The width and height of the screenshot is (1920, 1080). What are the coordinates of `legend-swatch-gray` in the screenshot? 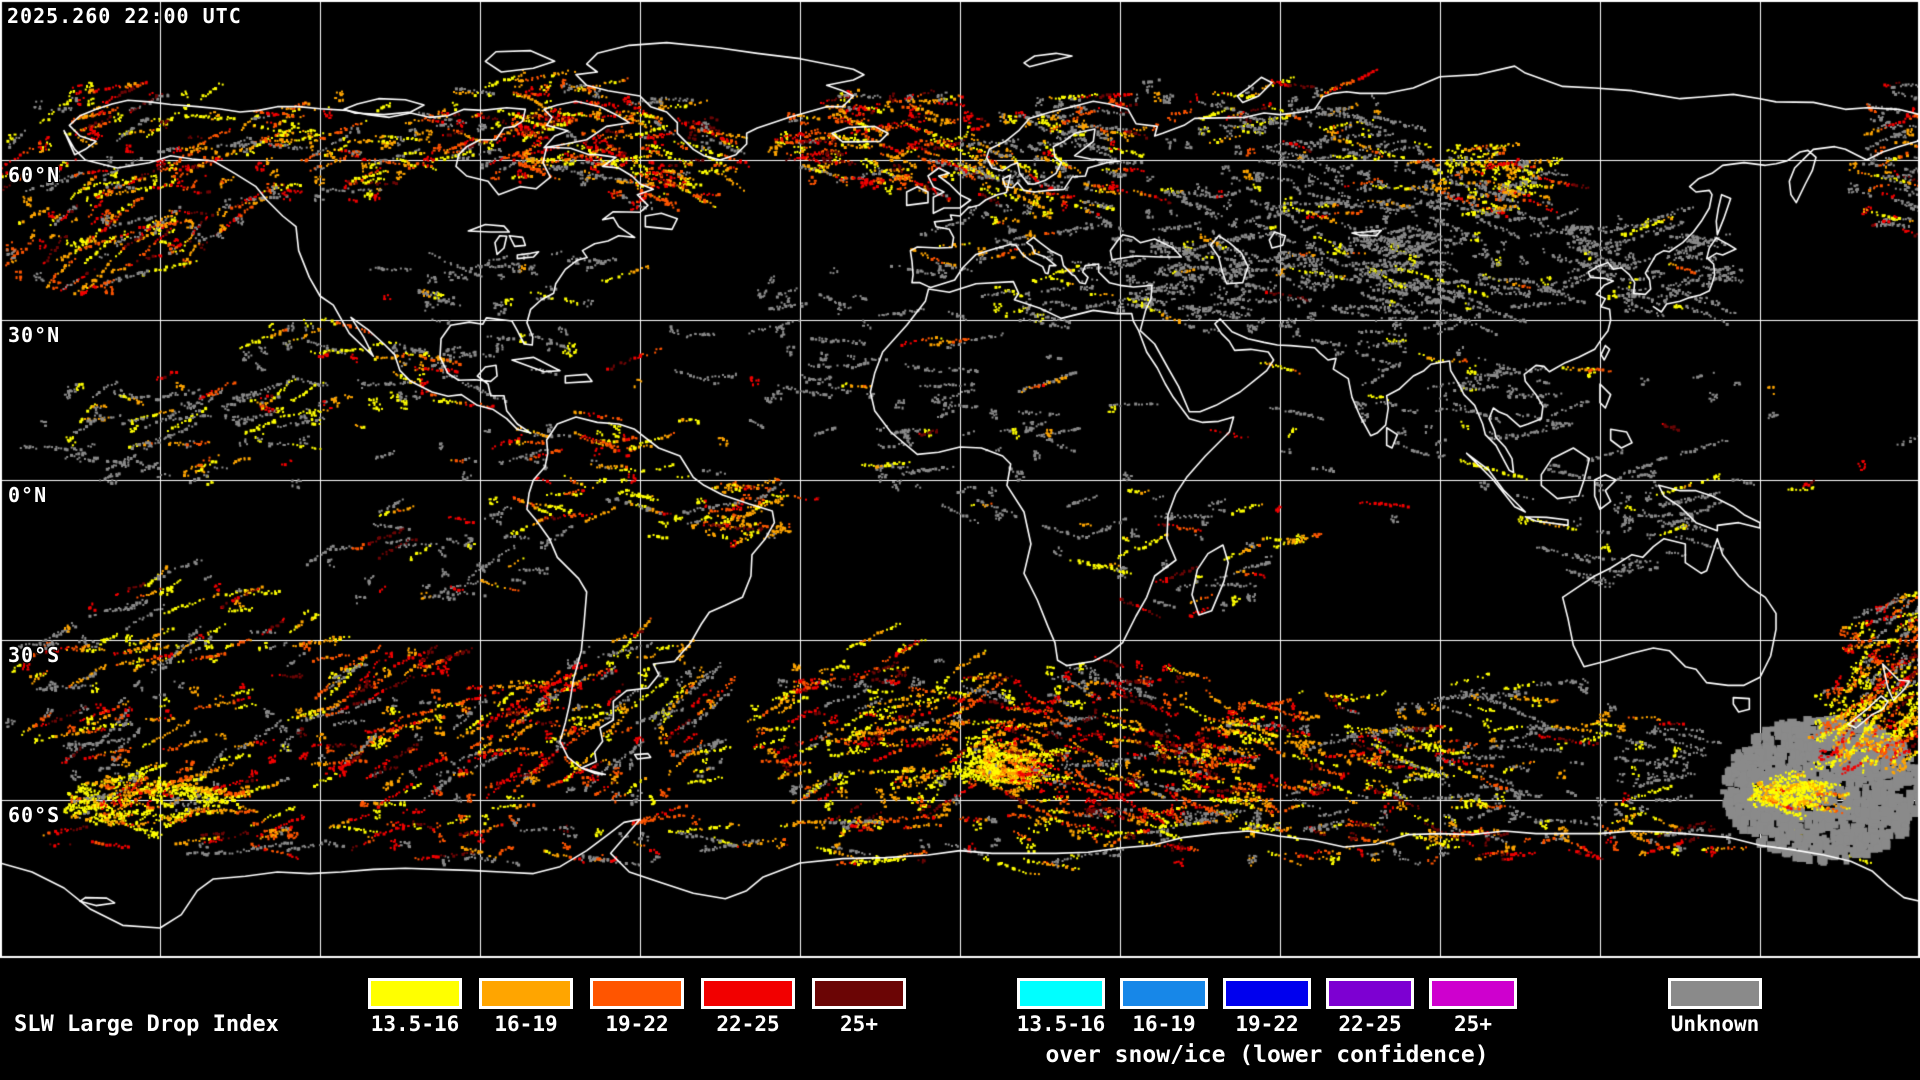 It's located at (1715, 993).